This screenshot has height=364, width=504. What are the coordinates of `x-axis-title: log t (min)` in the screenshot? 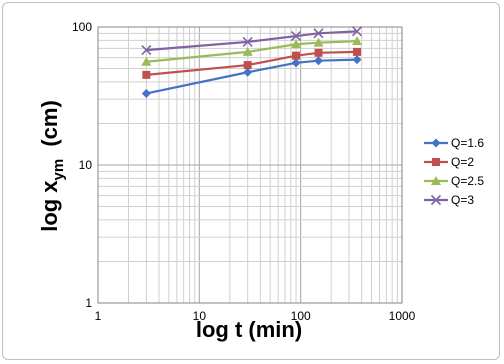 It's located at (249, 329).